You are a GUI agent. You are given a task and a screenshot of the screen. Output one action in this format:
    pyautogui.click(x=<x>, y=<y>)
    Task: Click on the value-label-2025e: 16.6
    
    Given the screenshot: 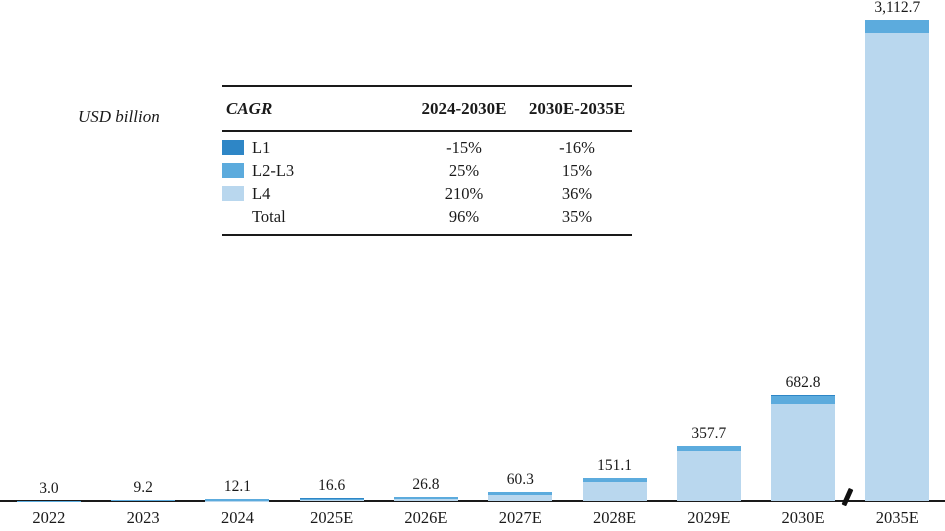 What is the action you would take?
    pyautogui.click(x=332, y=486)
    